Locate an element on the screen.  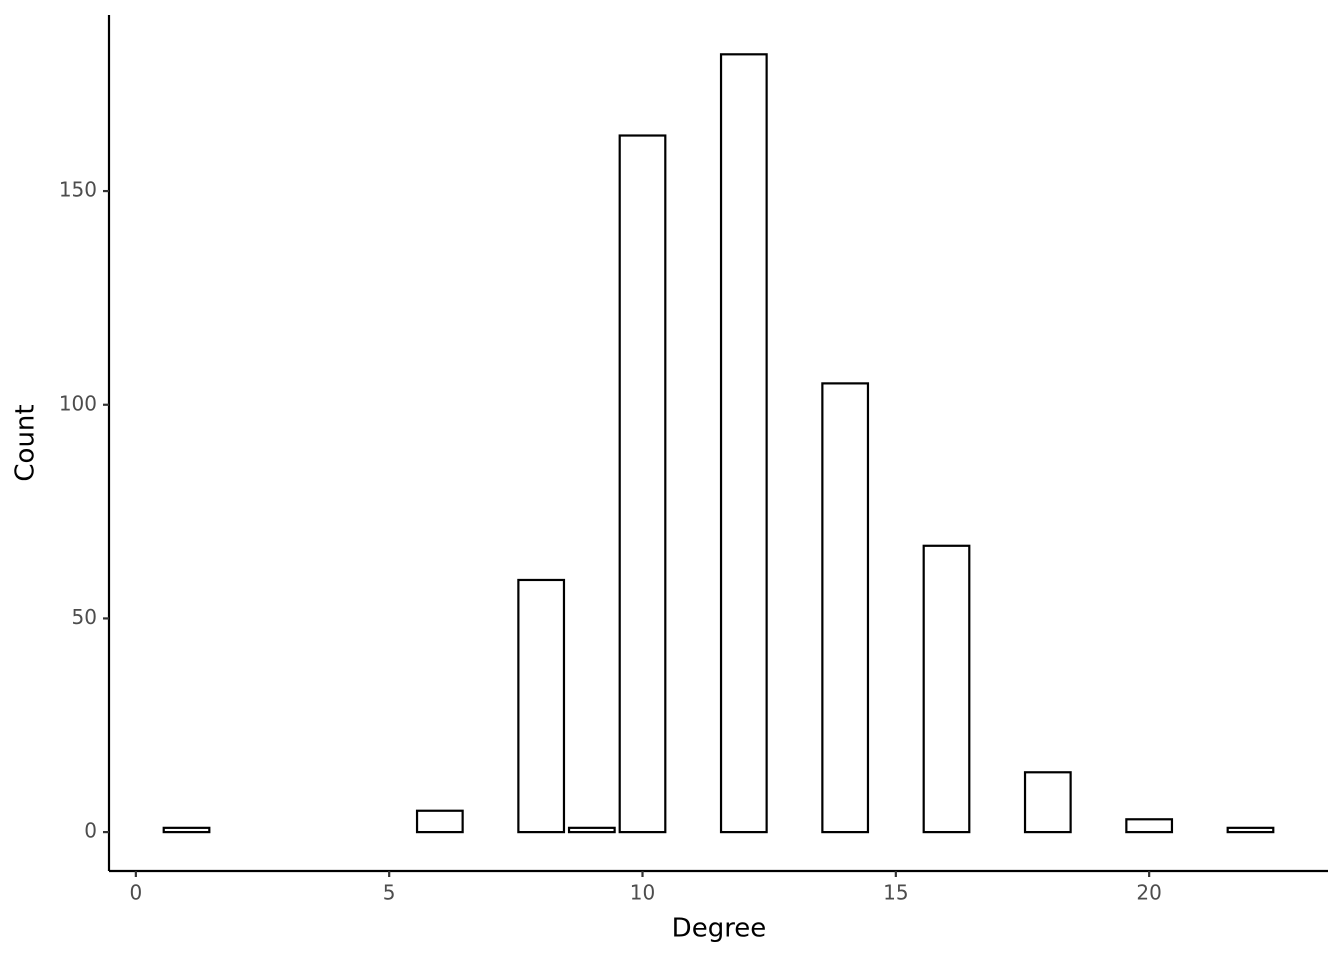
y-tick-label: 50 is located at coordinates (84, 617).